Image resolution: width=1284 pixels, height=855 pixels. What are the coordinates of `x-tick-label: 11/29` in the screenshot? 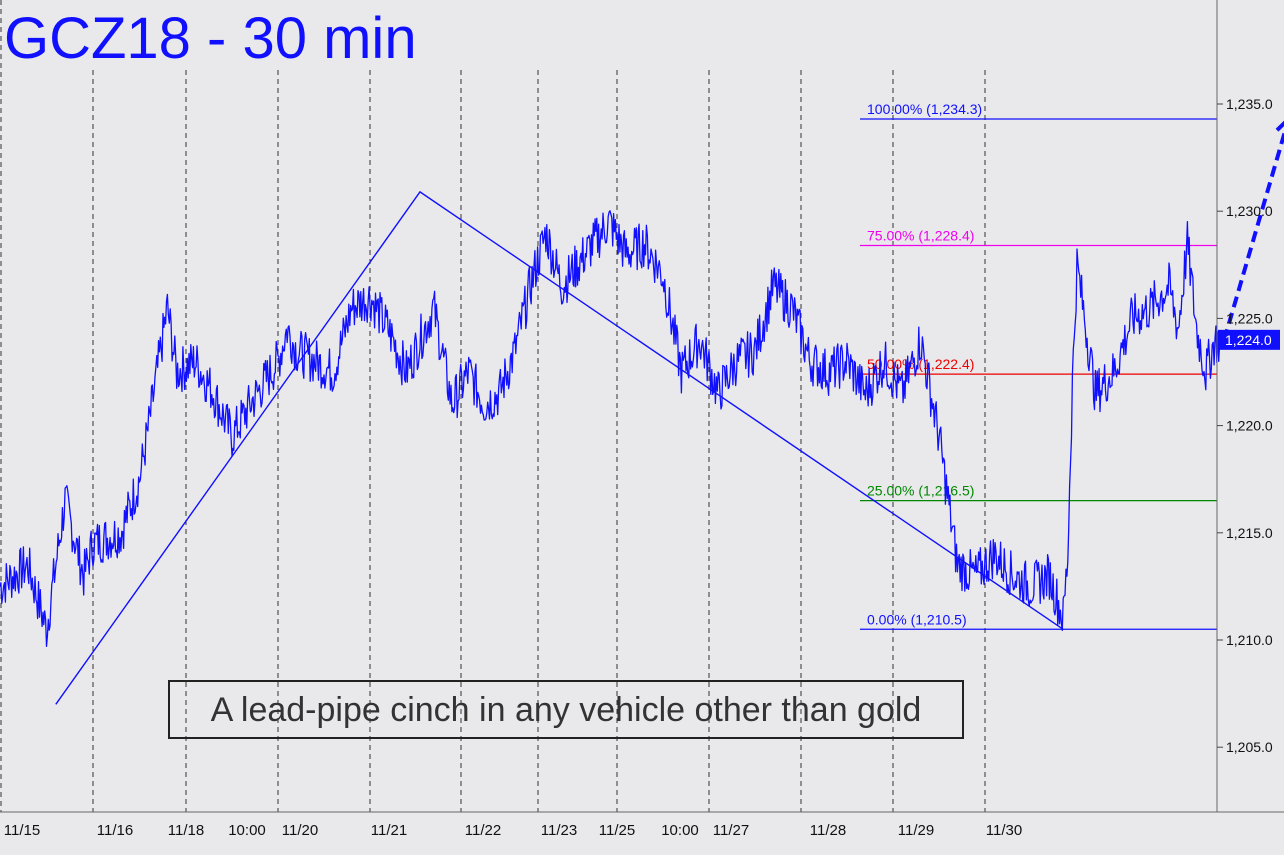 It's located at (916, 830).